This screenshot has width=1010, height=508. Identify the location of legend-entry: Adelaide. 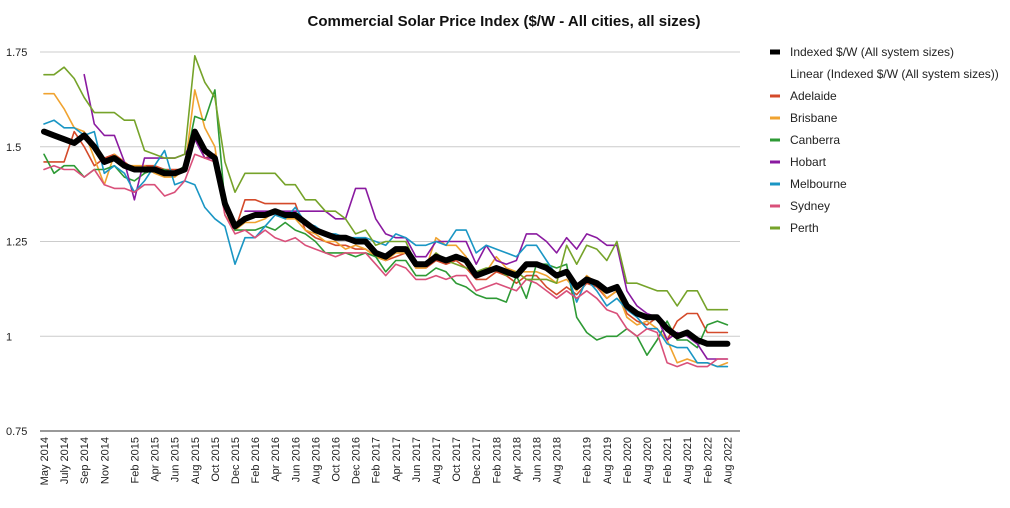
(813, 96).